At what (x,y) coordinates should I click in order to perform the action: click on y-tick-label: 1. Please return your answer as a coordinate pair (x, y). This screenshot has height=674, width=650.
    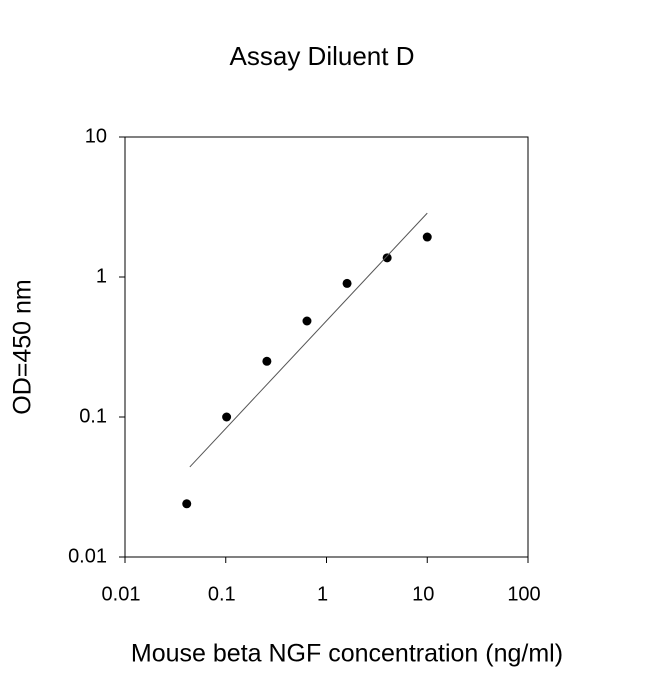
    Looking at the image, I should click on (101, 276).